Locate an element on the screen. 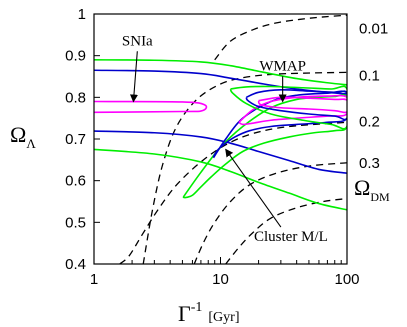  y-tick-label: 1 is located at coordinates (82, 14).